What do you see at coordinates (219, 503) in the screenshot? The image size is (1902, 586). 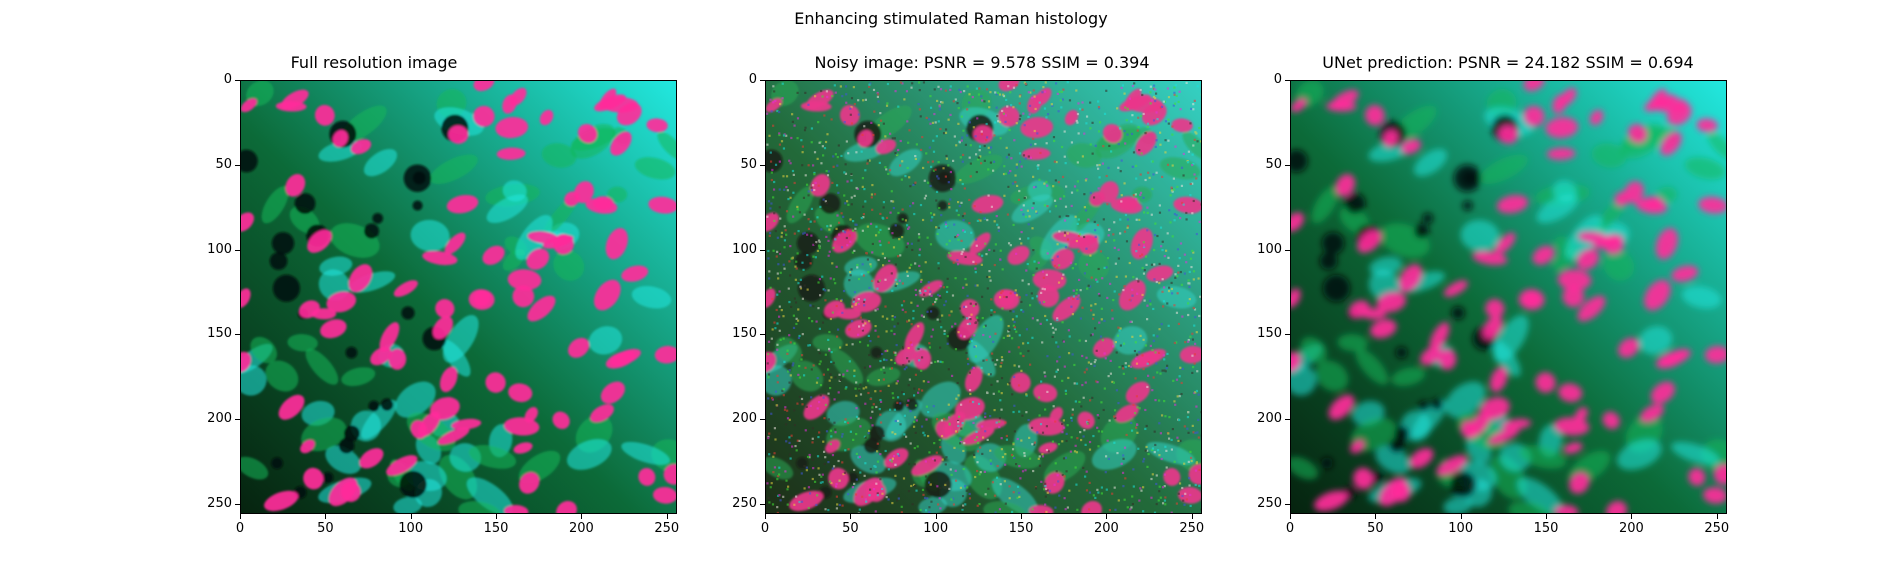 I see `y-tick-label: 250` at bounding box center [219, 503].